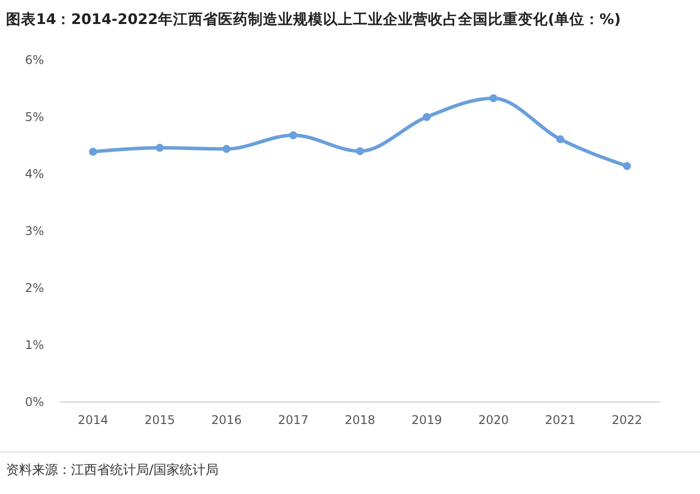  Describe the element at coordinates (313, 19) in the screenshot. I see `chart-title: 图表14：2014-2022年江西省医药制造业规模以上工业企业营收占全国比重变化(单位：%)` at that location.